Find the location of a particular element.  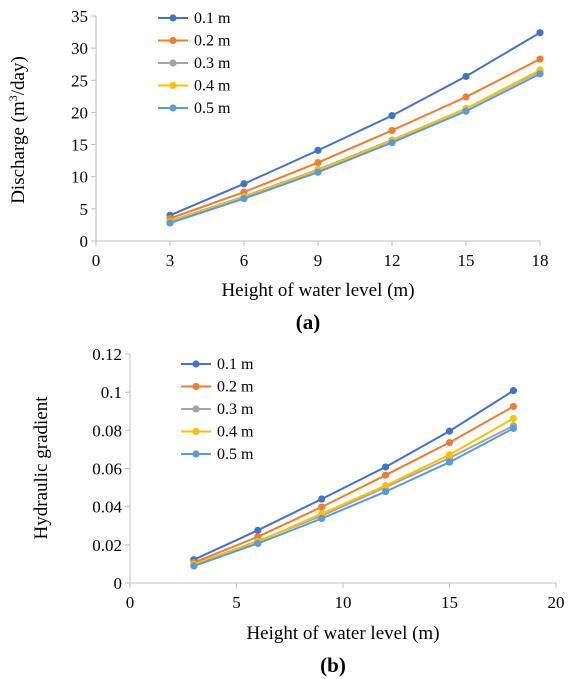

x-tick-label: 20 is located at coordinates (556, 602).